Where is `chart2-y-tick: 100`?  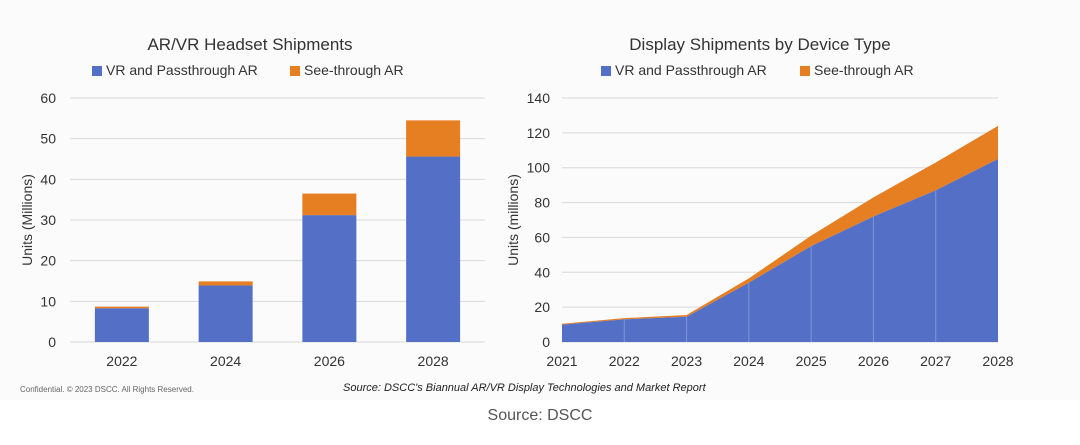
chart2-y-tick: 100 is located at coordinates (539, 168).